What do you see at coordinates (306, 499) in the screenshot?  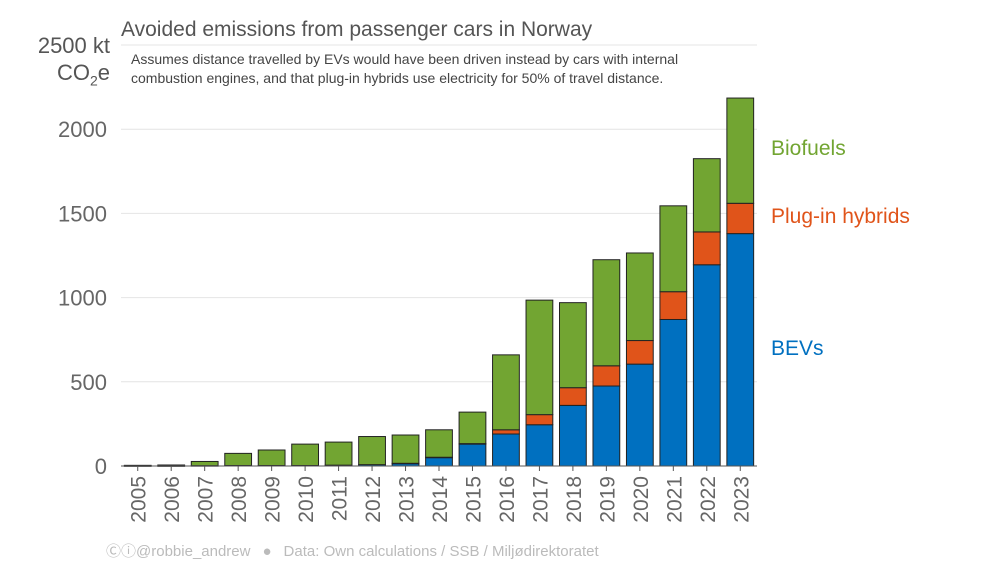 I see `x-tick-label: 2010` at bounding box center [306, 499].